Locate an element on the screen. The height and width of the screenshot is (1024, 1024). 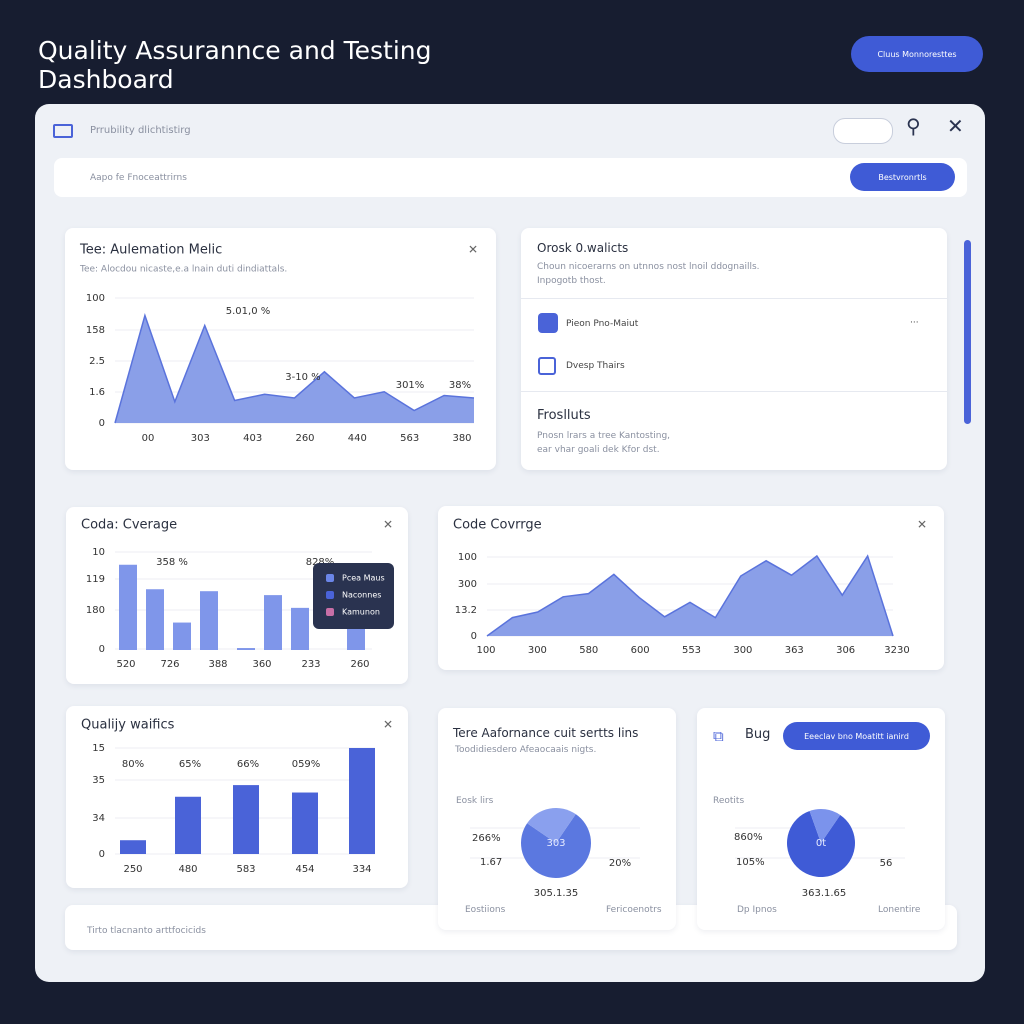
y-tick-label: 13.2 is located at coordinates (466, 610).